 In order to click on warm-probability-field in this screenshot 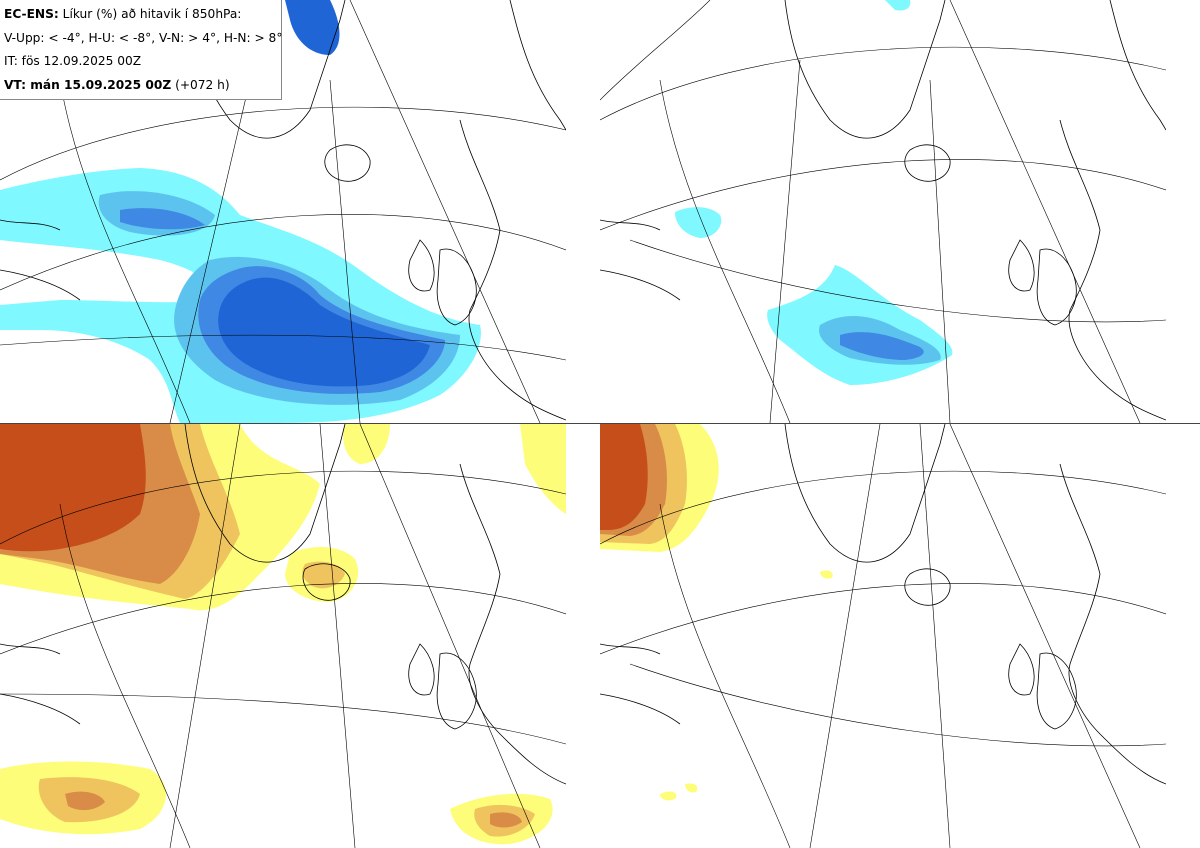, I will do `click(716, 612)`.